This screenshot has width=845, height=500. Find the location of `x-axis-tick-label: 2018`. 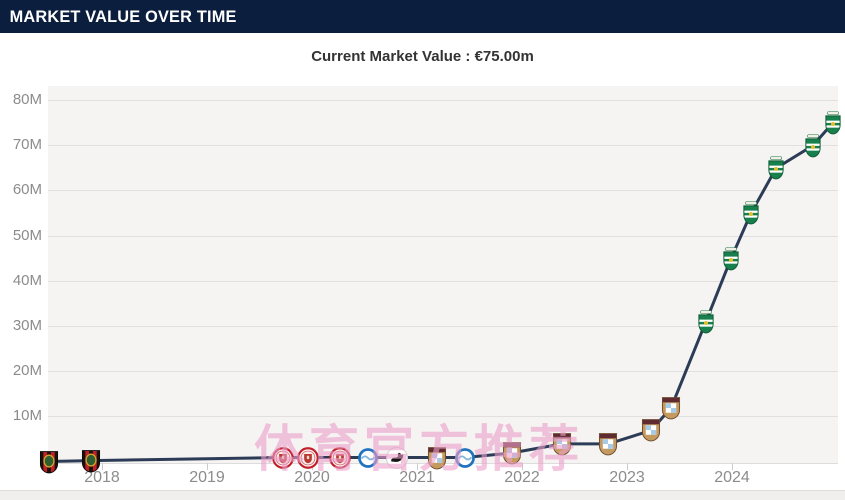

x-axis-tick-label: 2018 is located at coordinates (102, 477).